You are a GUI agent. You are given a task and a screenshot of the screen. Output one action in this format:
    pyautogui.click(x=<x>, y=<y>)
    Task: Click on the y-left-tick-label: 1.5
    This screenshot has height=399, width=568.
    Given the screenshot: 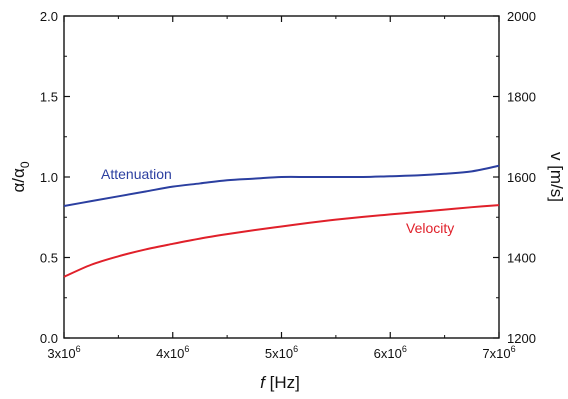 What is the action you would take?
    pyautogui.click(x=49, y=97)
    